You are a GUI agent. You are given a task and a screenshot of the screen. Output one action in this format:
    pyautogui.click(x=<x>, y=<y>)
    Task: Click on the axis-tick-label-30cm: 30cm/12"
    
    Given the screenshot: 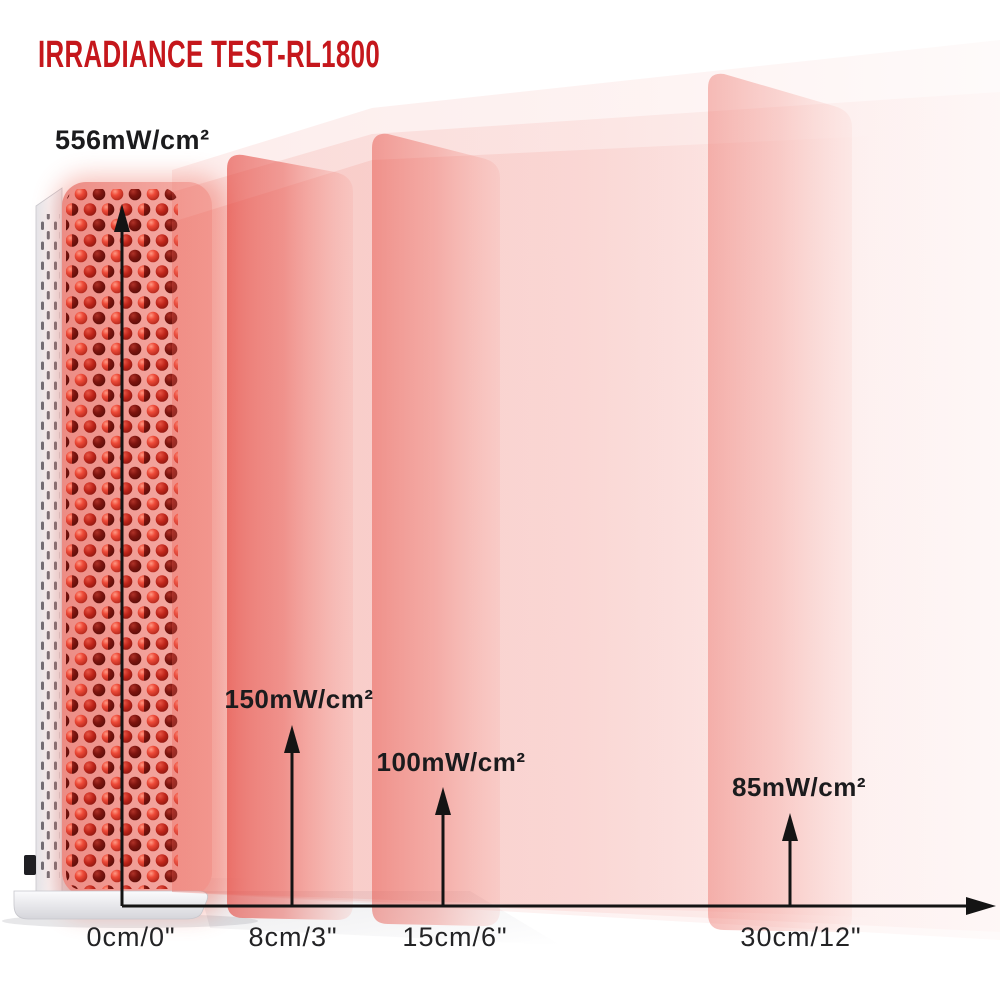 What is the action you would take?
    pyautogui.click(x=801, y=937)
    